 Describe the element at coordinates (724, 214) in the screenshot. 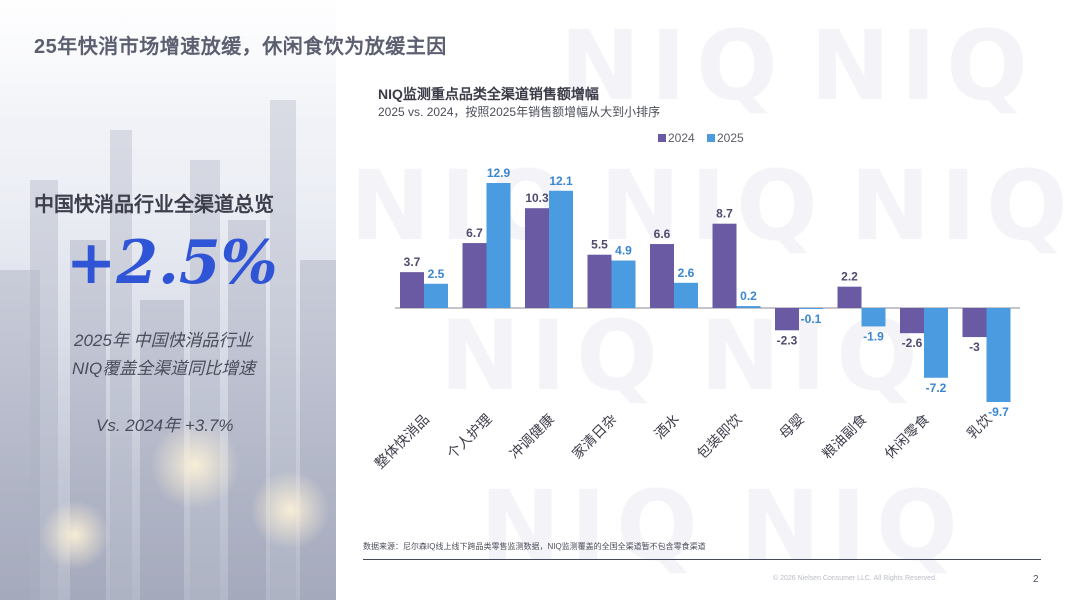

I see `data-label-2024-5: 8.7` at that location.